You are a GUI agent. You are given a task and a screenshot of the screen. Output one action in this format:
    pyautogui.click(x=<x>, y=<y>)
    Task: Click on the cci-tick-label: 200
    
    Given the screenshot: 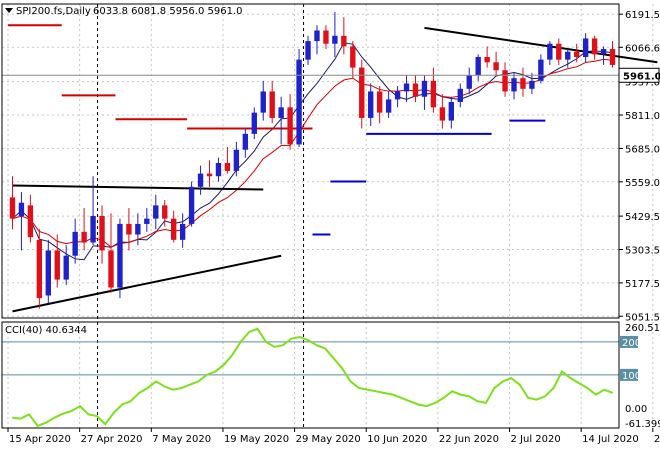 What is the action you would take?
    pyautogui.click(x=631, y=343)
    